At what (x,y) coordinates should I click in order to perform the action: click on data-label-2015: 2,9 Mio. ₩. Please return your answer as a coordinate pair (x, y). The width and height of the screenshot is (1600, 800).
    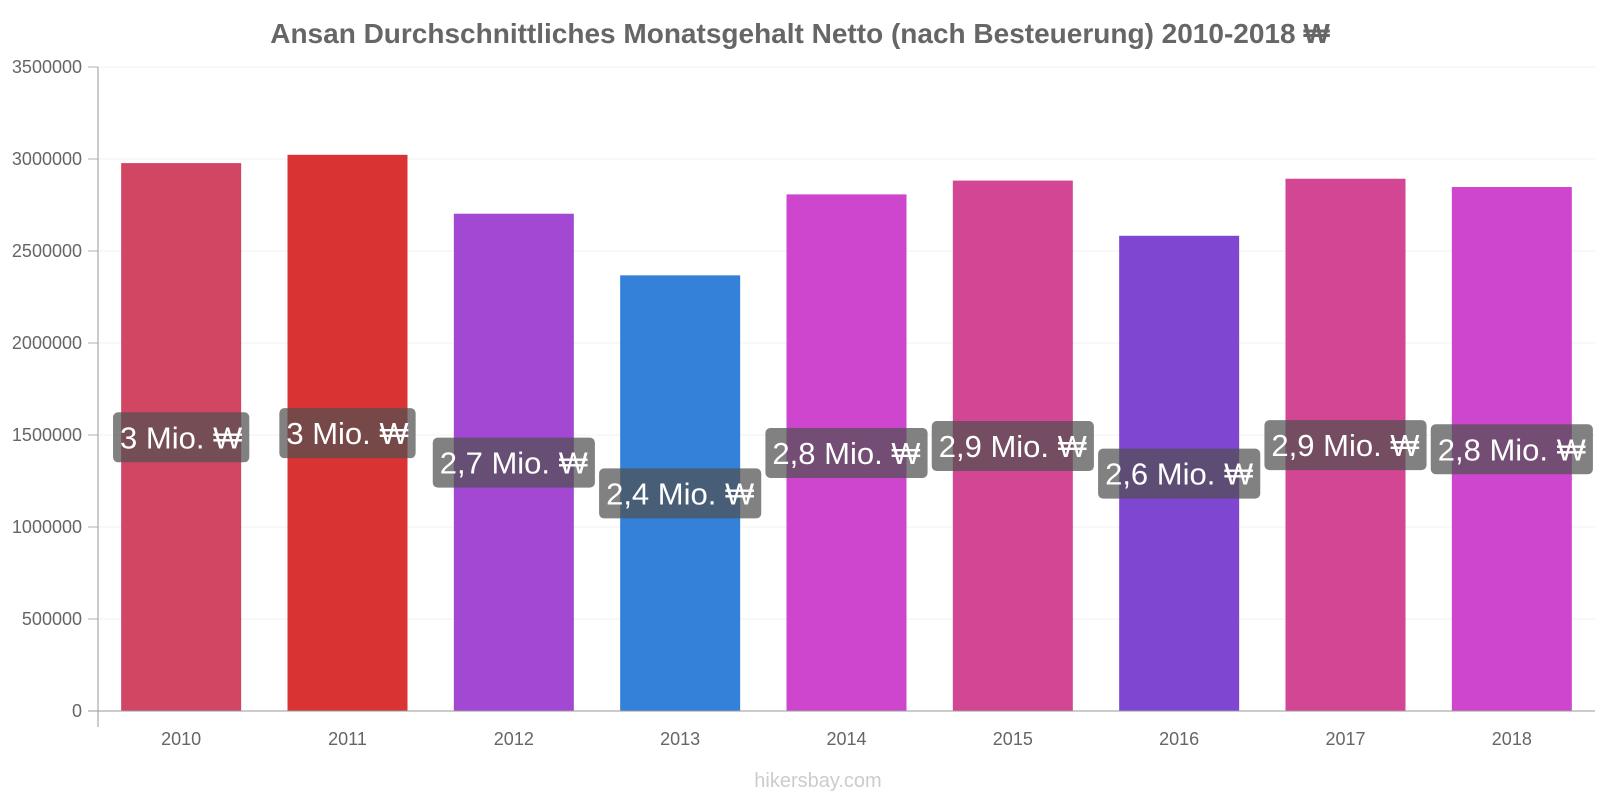
    Looking at the image, I should click on (1012, 446).